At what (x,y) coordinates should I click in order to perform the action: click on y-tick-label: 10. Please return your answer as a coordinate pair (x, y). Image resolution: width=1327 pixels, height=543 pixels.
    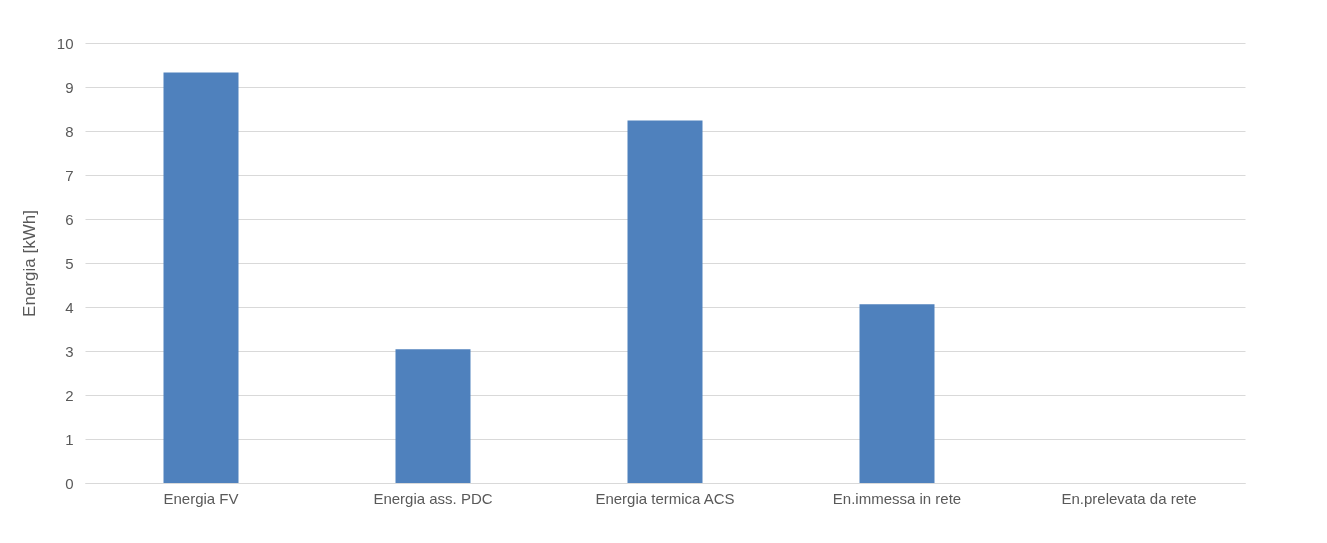
    Looking at the image, I should click on (65, 43).